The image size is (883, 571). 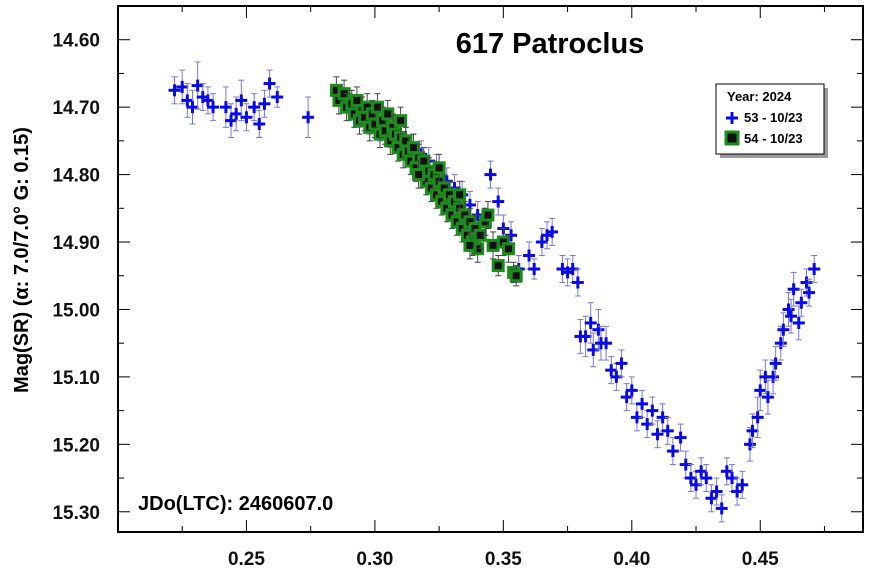 I want to click on y-tick-label: 14.90, so click(x=76, y=243).